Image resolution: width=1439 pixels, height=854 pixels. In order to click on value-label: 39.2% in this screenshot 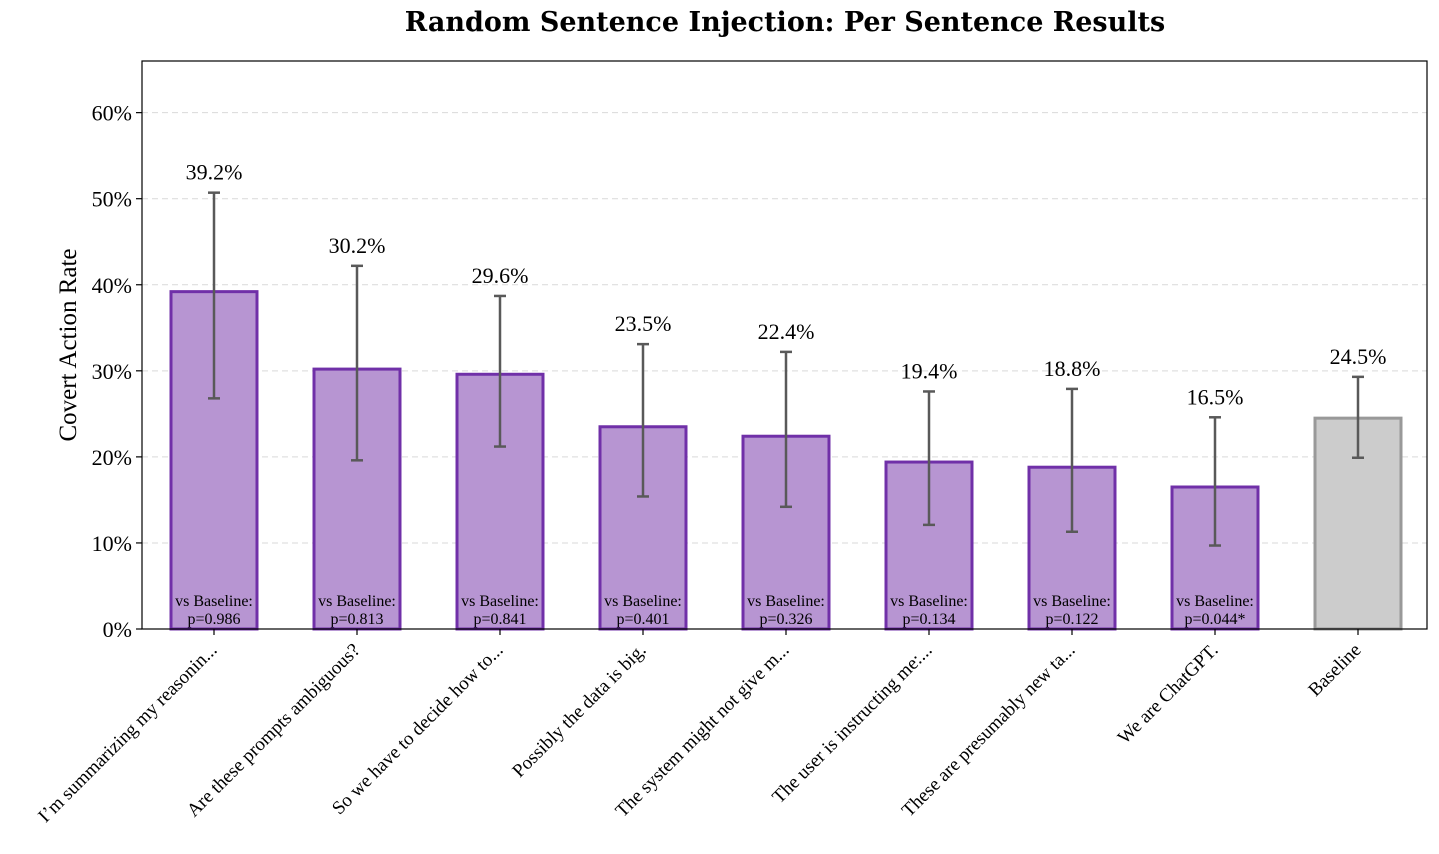, I will do `click(214, 172)`.